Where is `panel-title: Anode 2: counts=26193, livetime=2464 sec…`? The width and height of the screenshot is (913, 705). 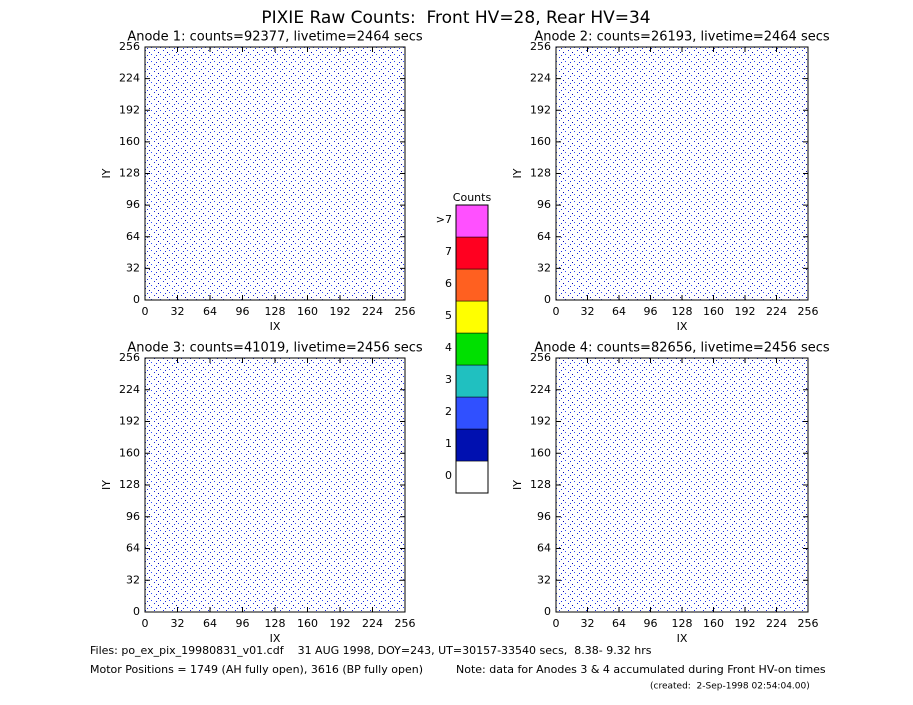
panel-title: Anode 2: counts=26193, livetime=2464 sec… is located at coordinates (682, 37).